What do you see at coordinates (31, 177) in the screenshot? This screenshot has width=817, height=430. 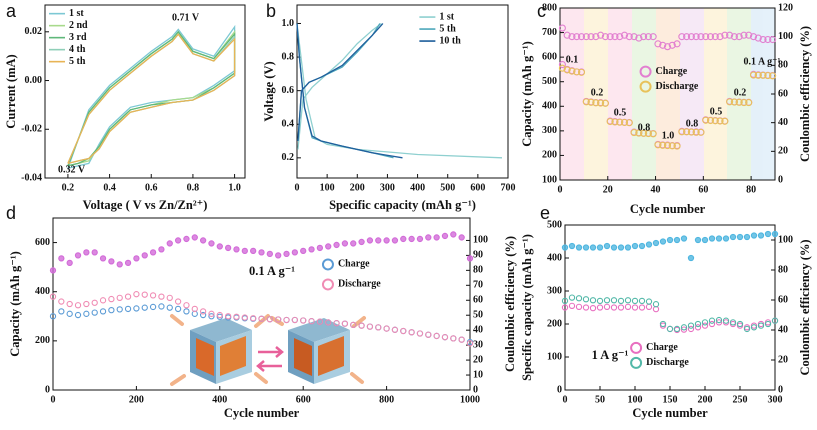 I see `y-tick-label: -0.04` at bounding box center [31, 177].